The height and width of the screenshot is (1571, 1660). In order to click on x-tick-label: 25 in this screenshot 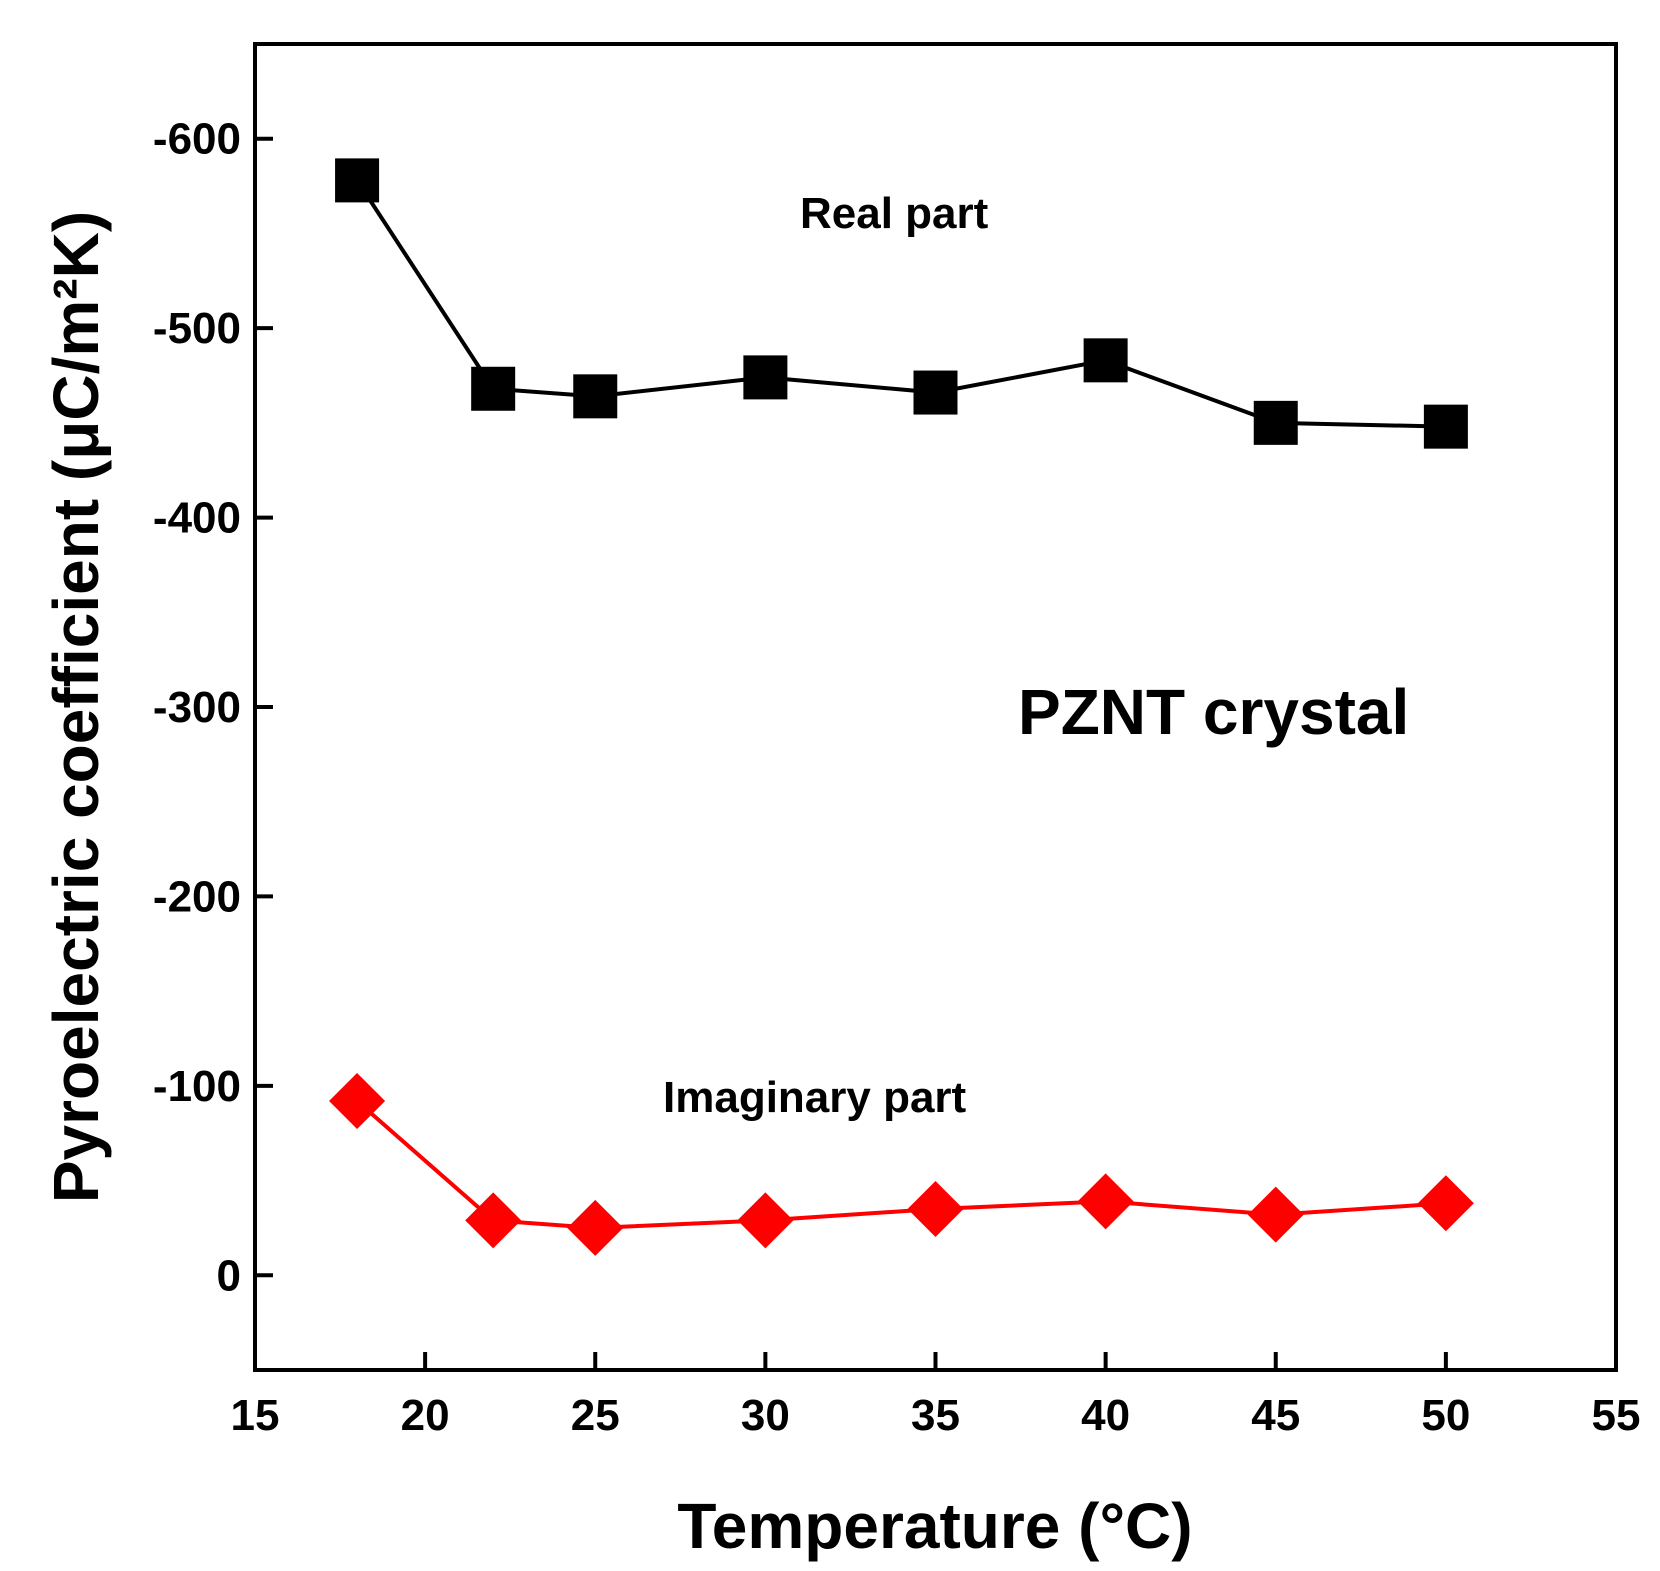, I will do `click(595, 1415)`.